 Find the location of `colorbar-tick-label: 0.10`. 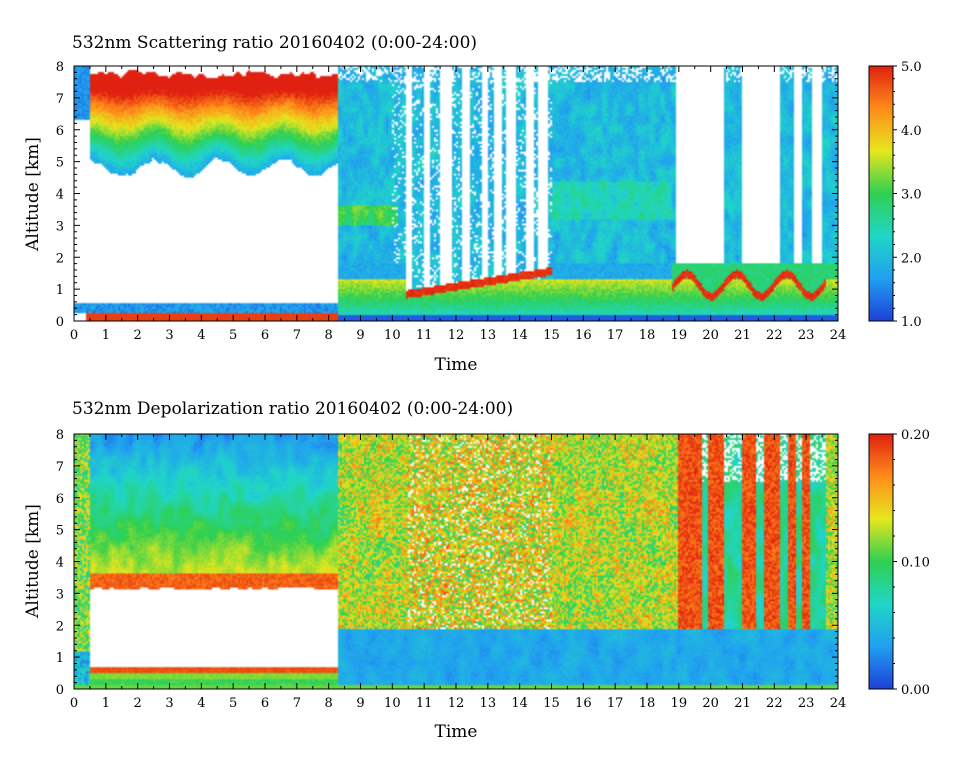

colorbar-tick-label: 0.10 is located at coordinates (915, 563).